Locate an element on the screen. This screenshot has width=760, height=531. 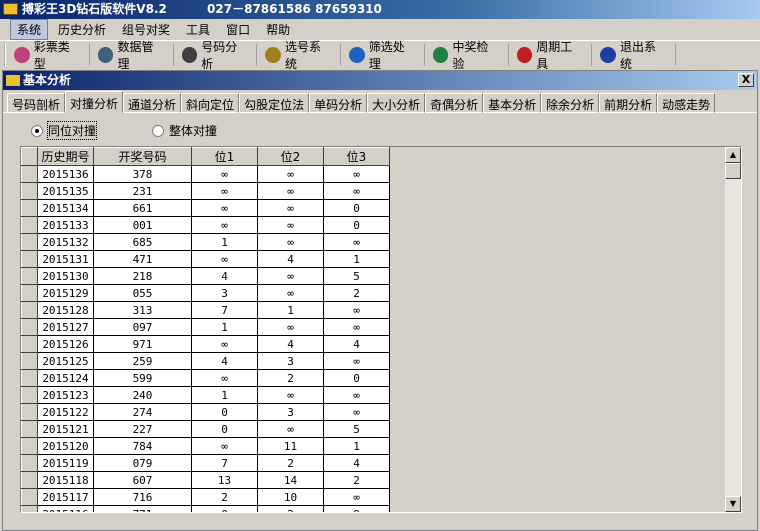
globe-icon is located at coordinates (273, 54).